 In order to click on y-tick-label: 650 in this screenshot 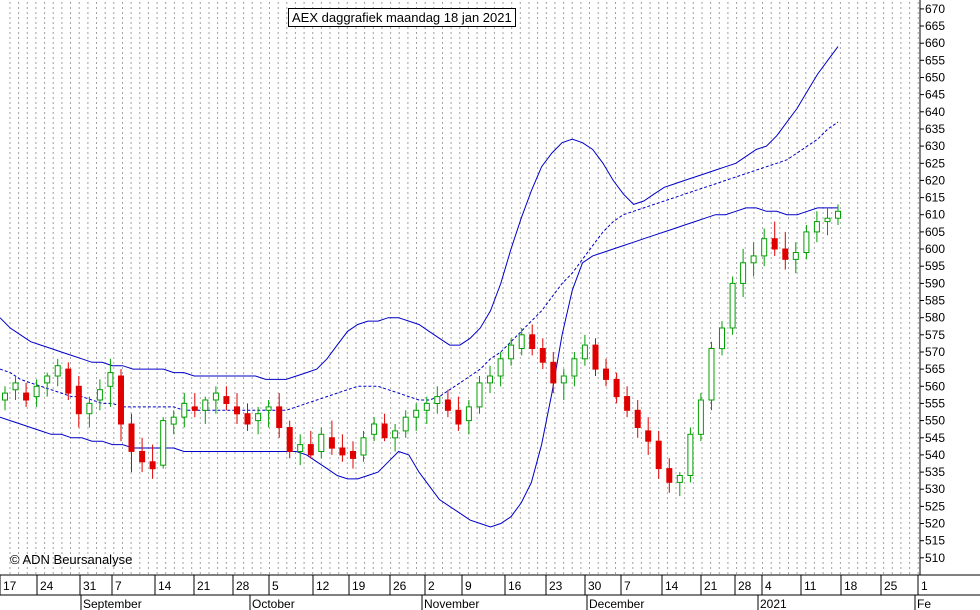, I will do `click(935, 78)`.